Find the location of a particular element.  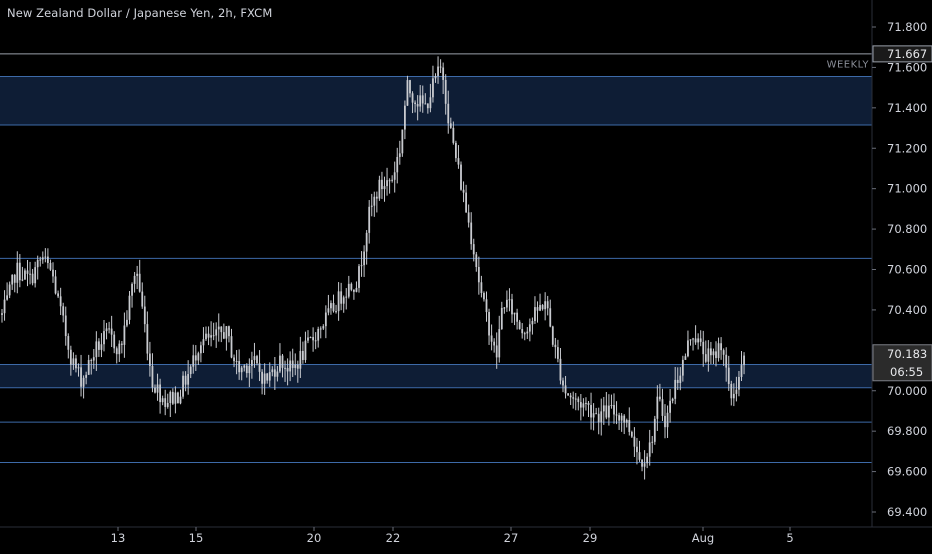

price-tick-label: 71.400 is located at coordinates (907, 108).